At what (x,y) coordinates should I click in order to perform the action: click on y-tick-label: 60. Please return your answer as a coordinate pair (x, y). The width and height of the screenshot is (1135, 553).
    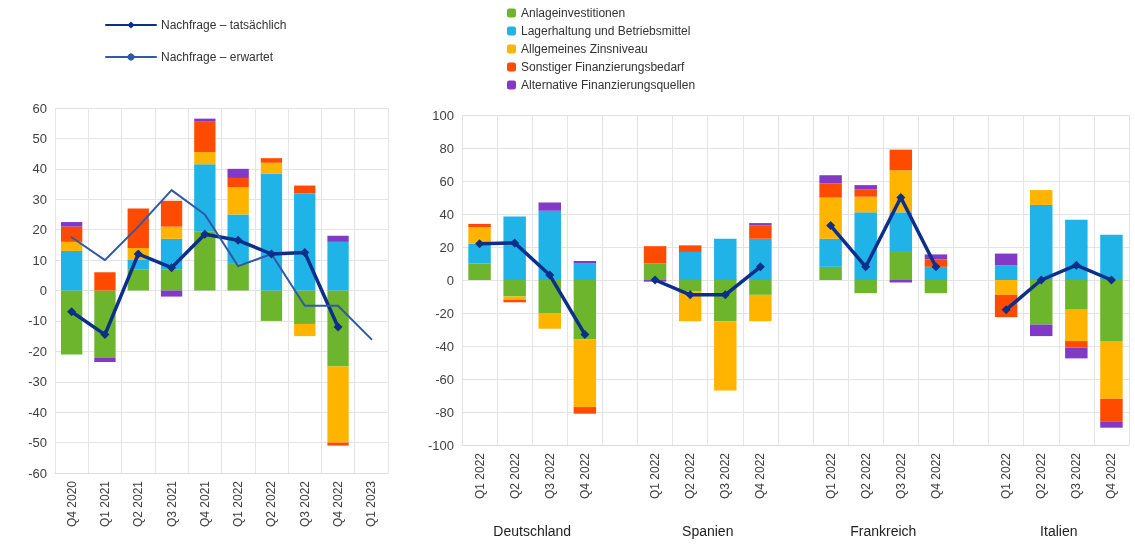
    Looking at the image, I should click on (446, 181).